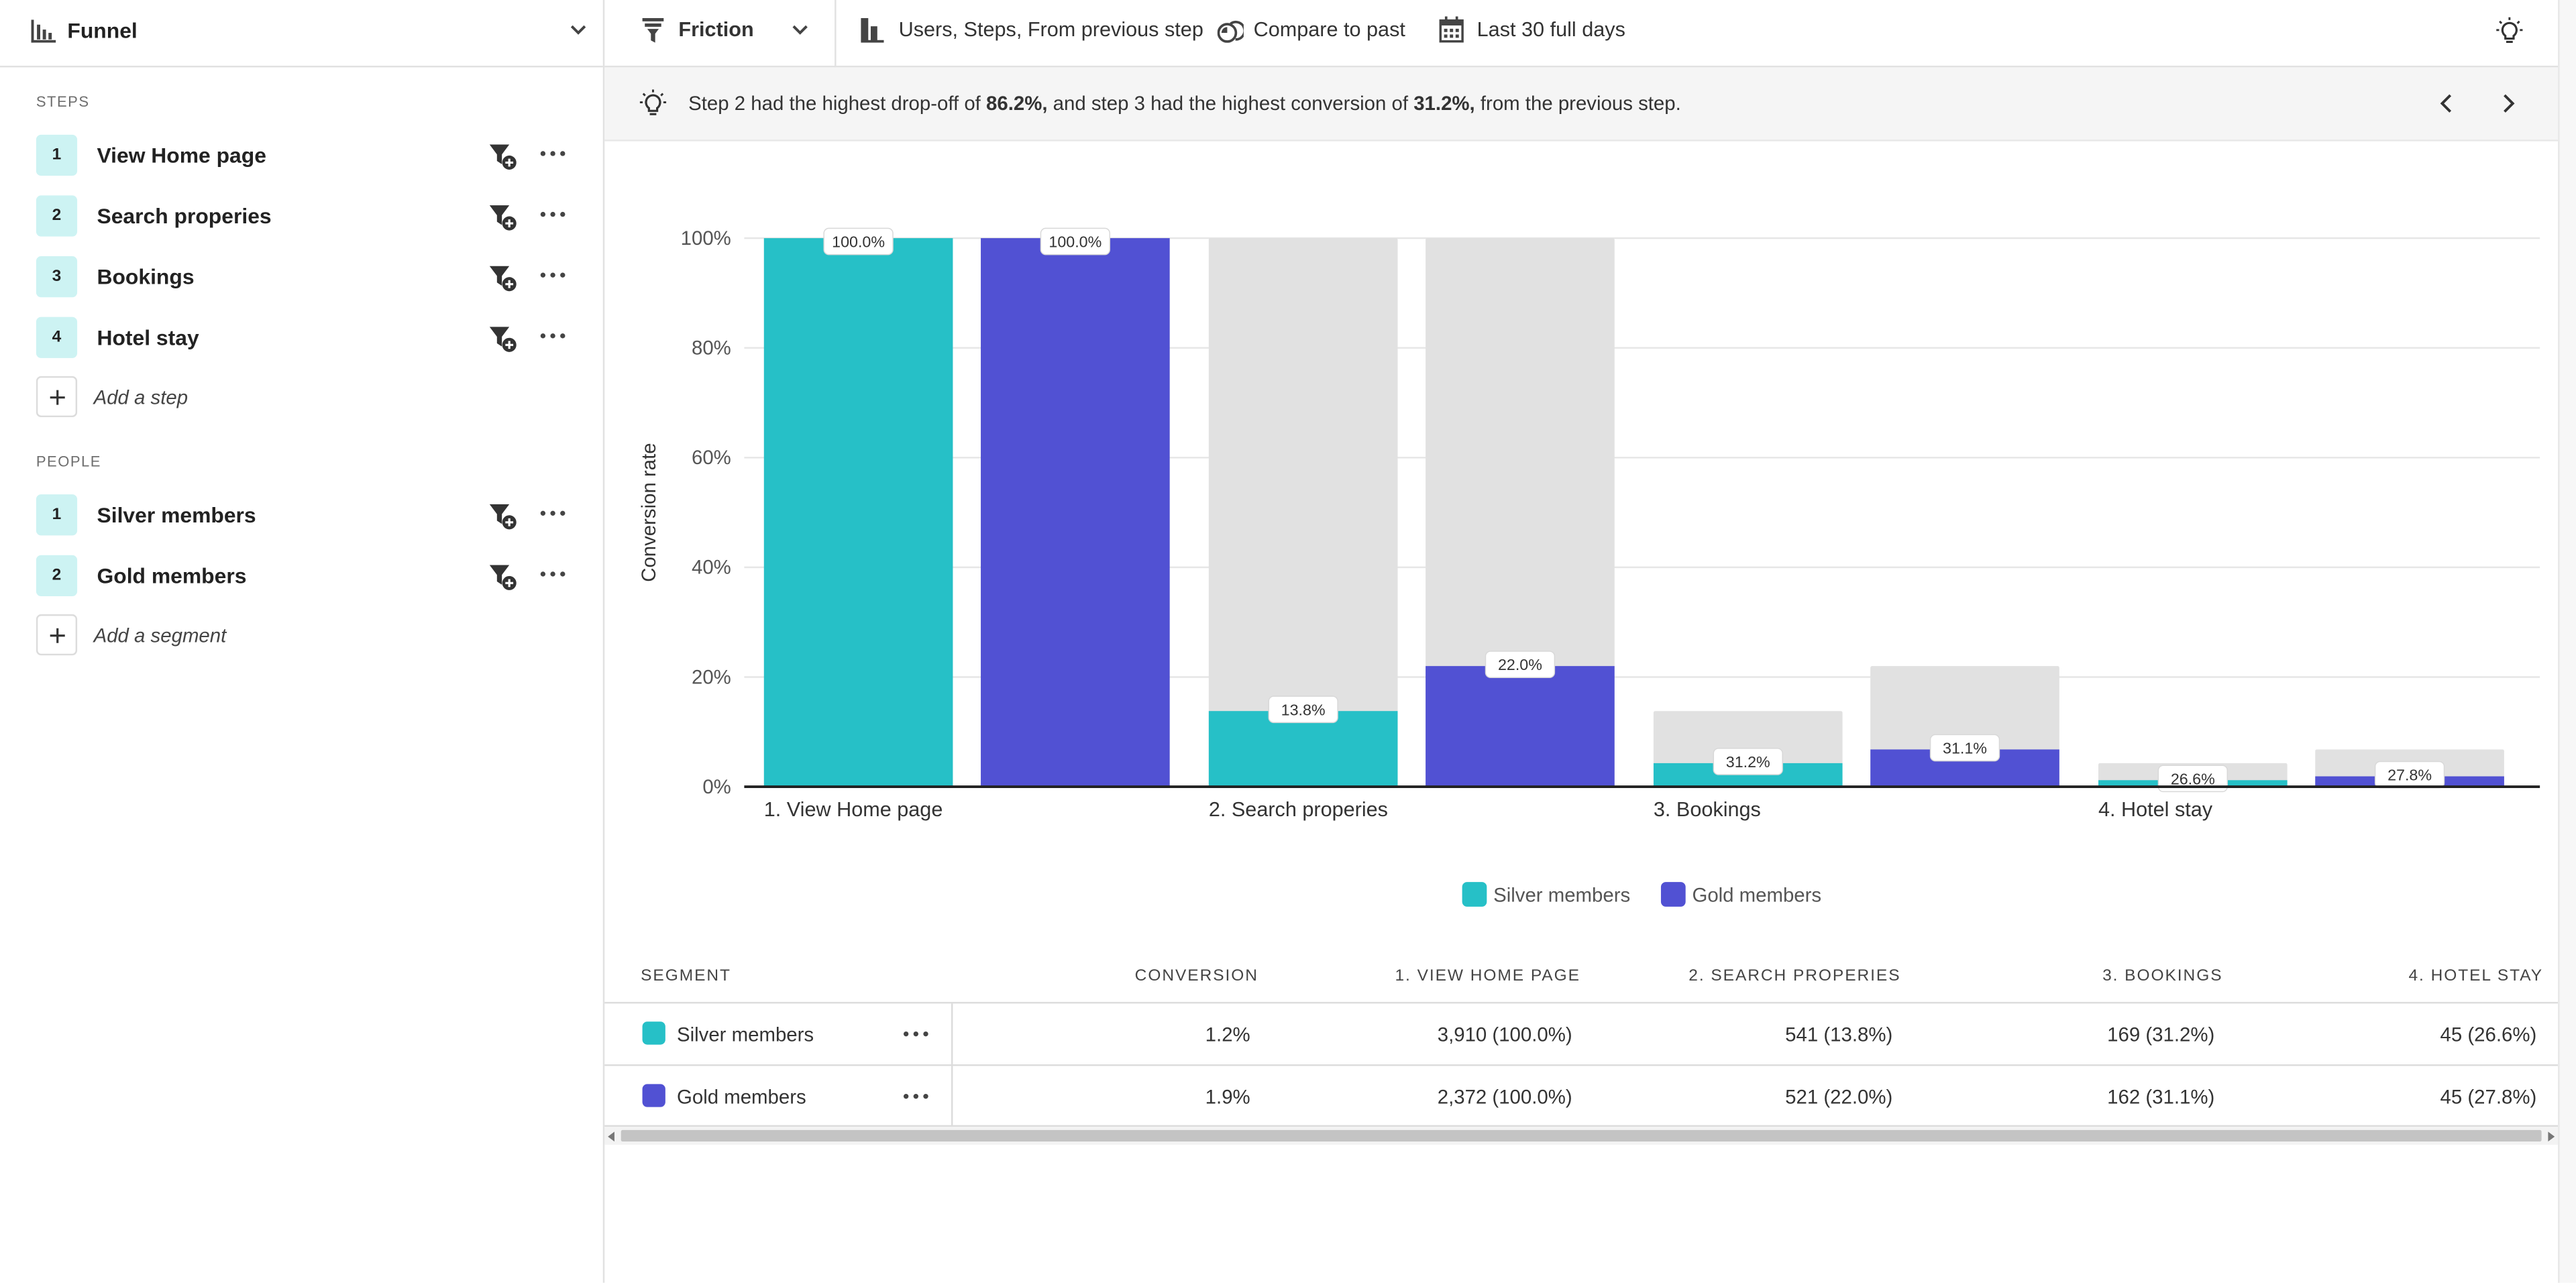 The width and height of the screenshot is (2576, 1283). What do you see at coordinates (148, 338) in the screenshot?
I see `step-label: Hotel stay` at bounding box center [148, 338].